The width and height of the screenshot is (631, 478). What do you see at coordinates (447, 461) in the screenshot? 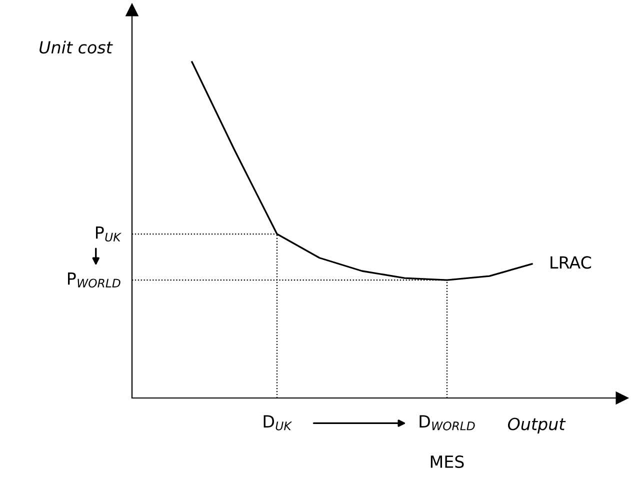
I see `text: MES` at bounding box center [447, 461].